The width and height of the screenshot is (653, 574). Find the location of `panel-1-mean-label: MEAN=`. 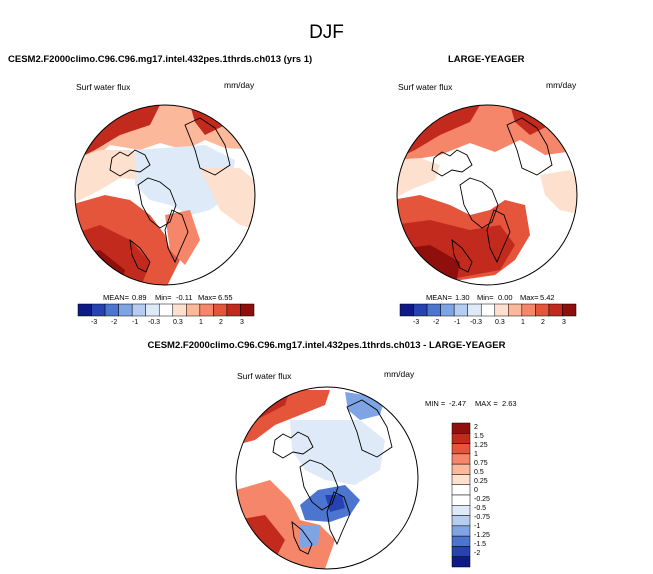

panel-1-mean-label: MEAN= is located at coordinates (116, 297).